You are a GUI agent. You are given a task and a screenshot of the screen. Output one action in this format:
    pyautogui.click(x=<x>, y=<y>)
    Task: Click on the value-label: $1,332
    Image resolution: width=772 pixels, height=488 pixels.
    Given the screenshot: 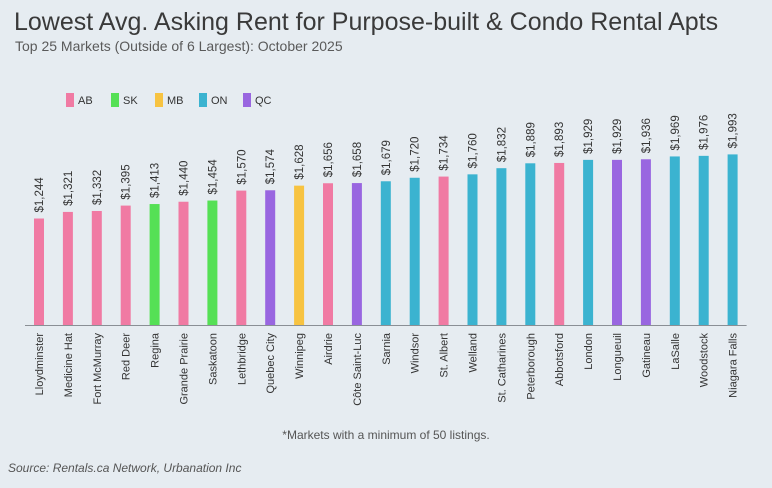 What is the action you would take?
    pyautogui.click(x=98, y=187)
    